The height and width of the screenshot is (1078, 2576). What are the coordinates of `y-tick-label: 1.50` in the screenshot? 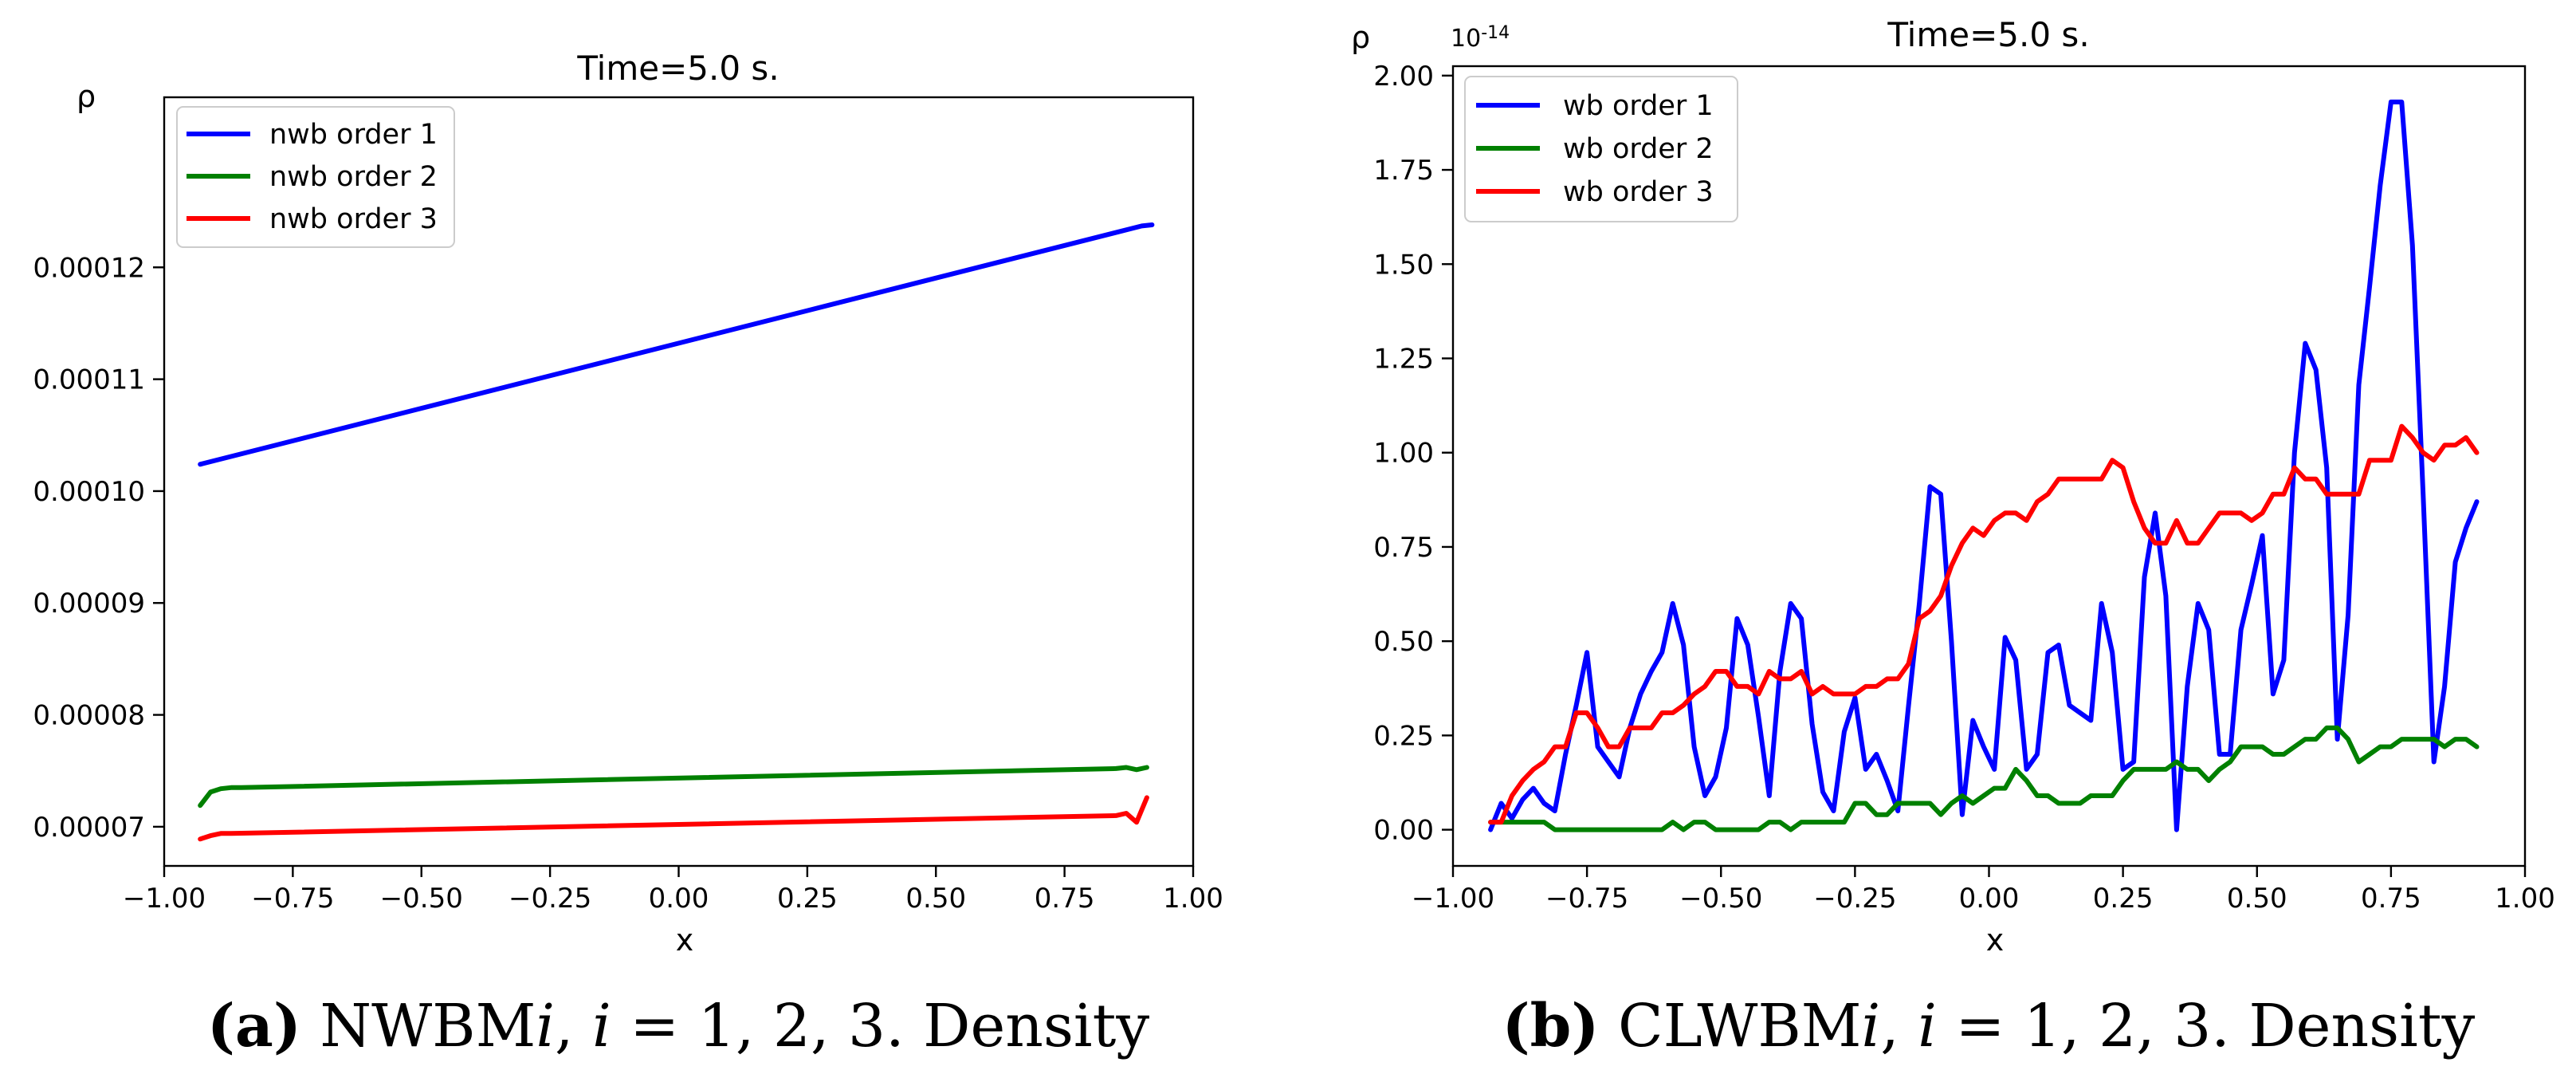 It's located at (1403, 265).